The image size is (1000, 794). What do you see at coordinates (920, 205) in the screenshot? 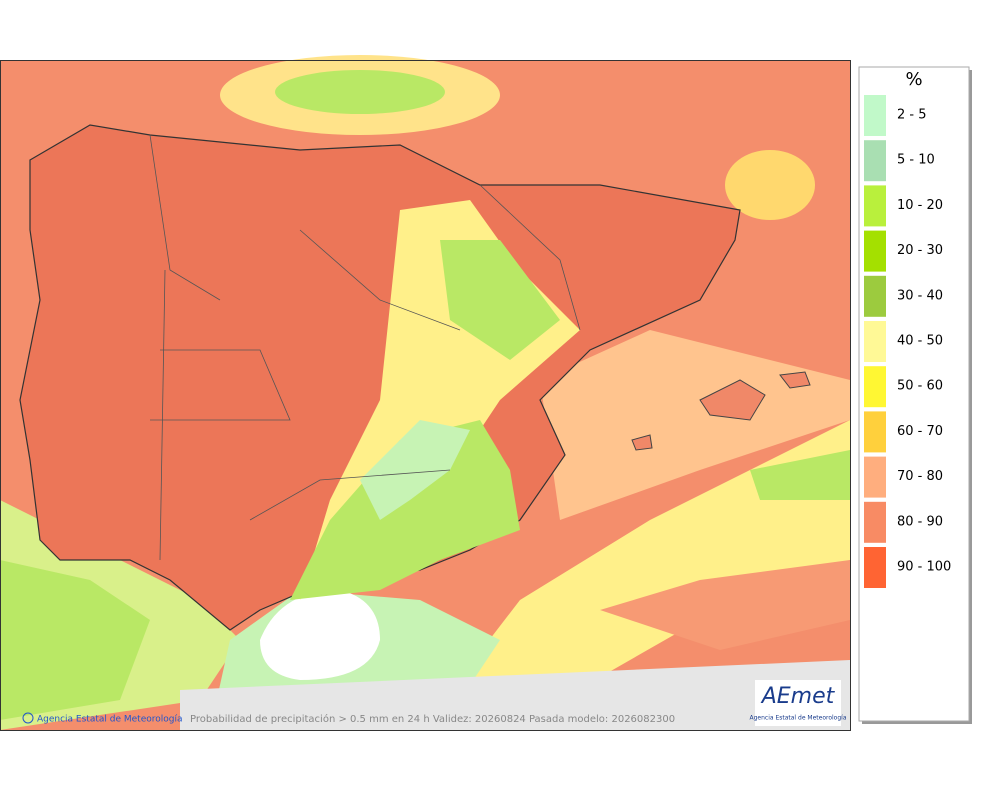
I see `legend-label: 10 - 20` at bounding box center [920, 205].